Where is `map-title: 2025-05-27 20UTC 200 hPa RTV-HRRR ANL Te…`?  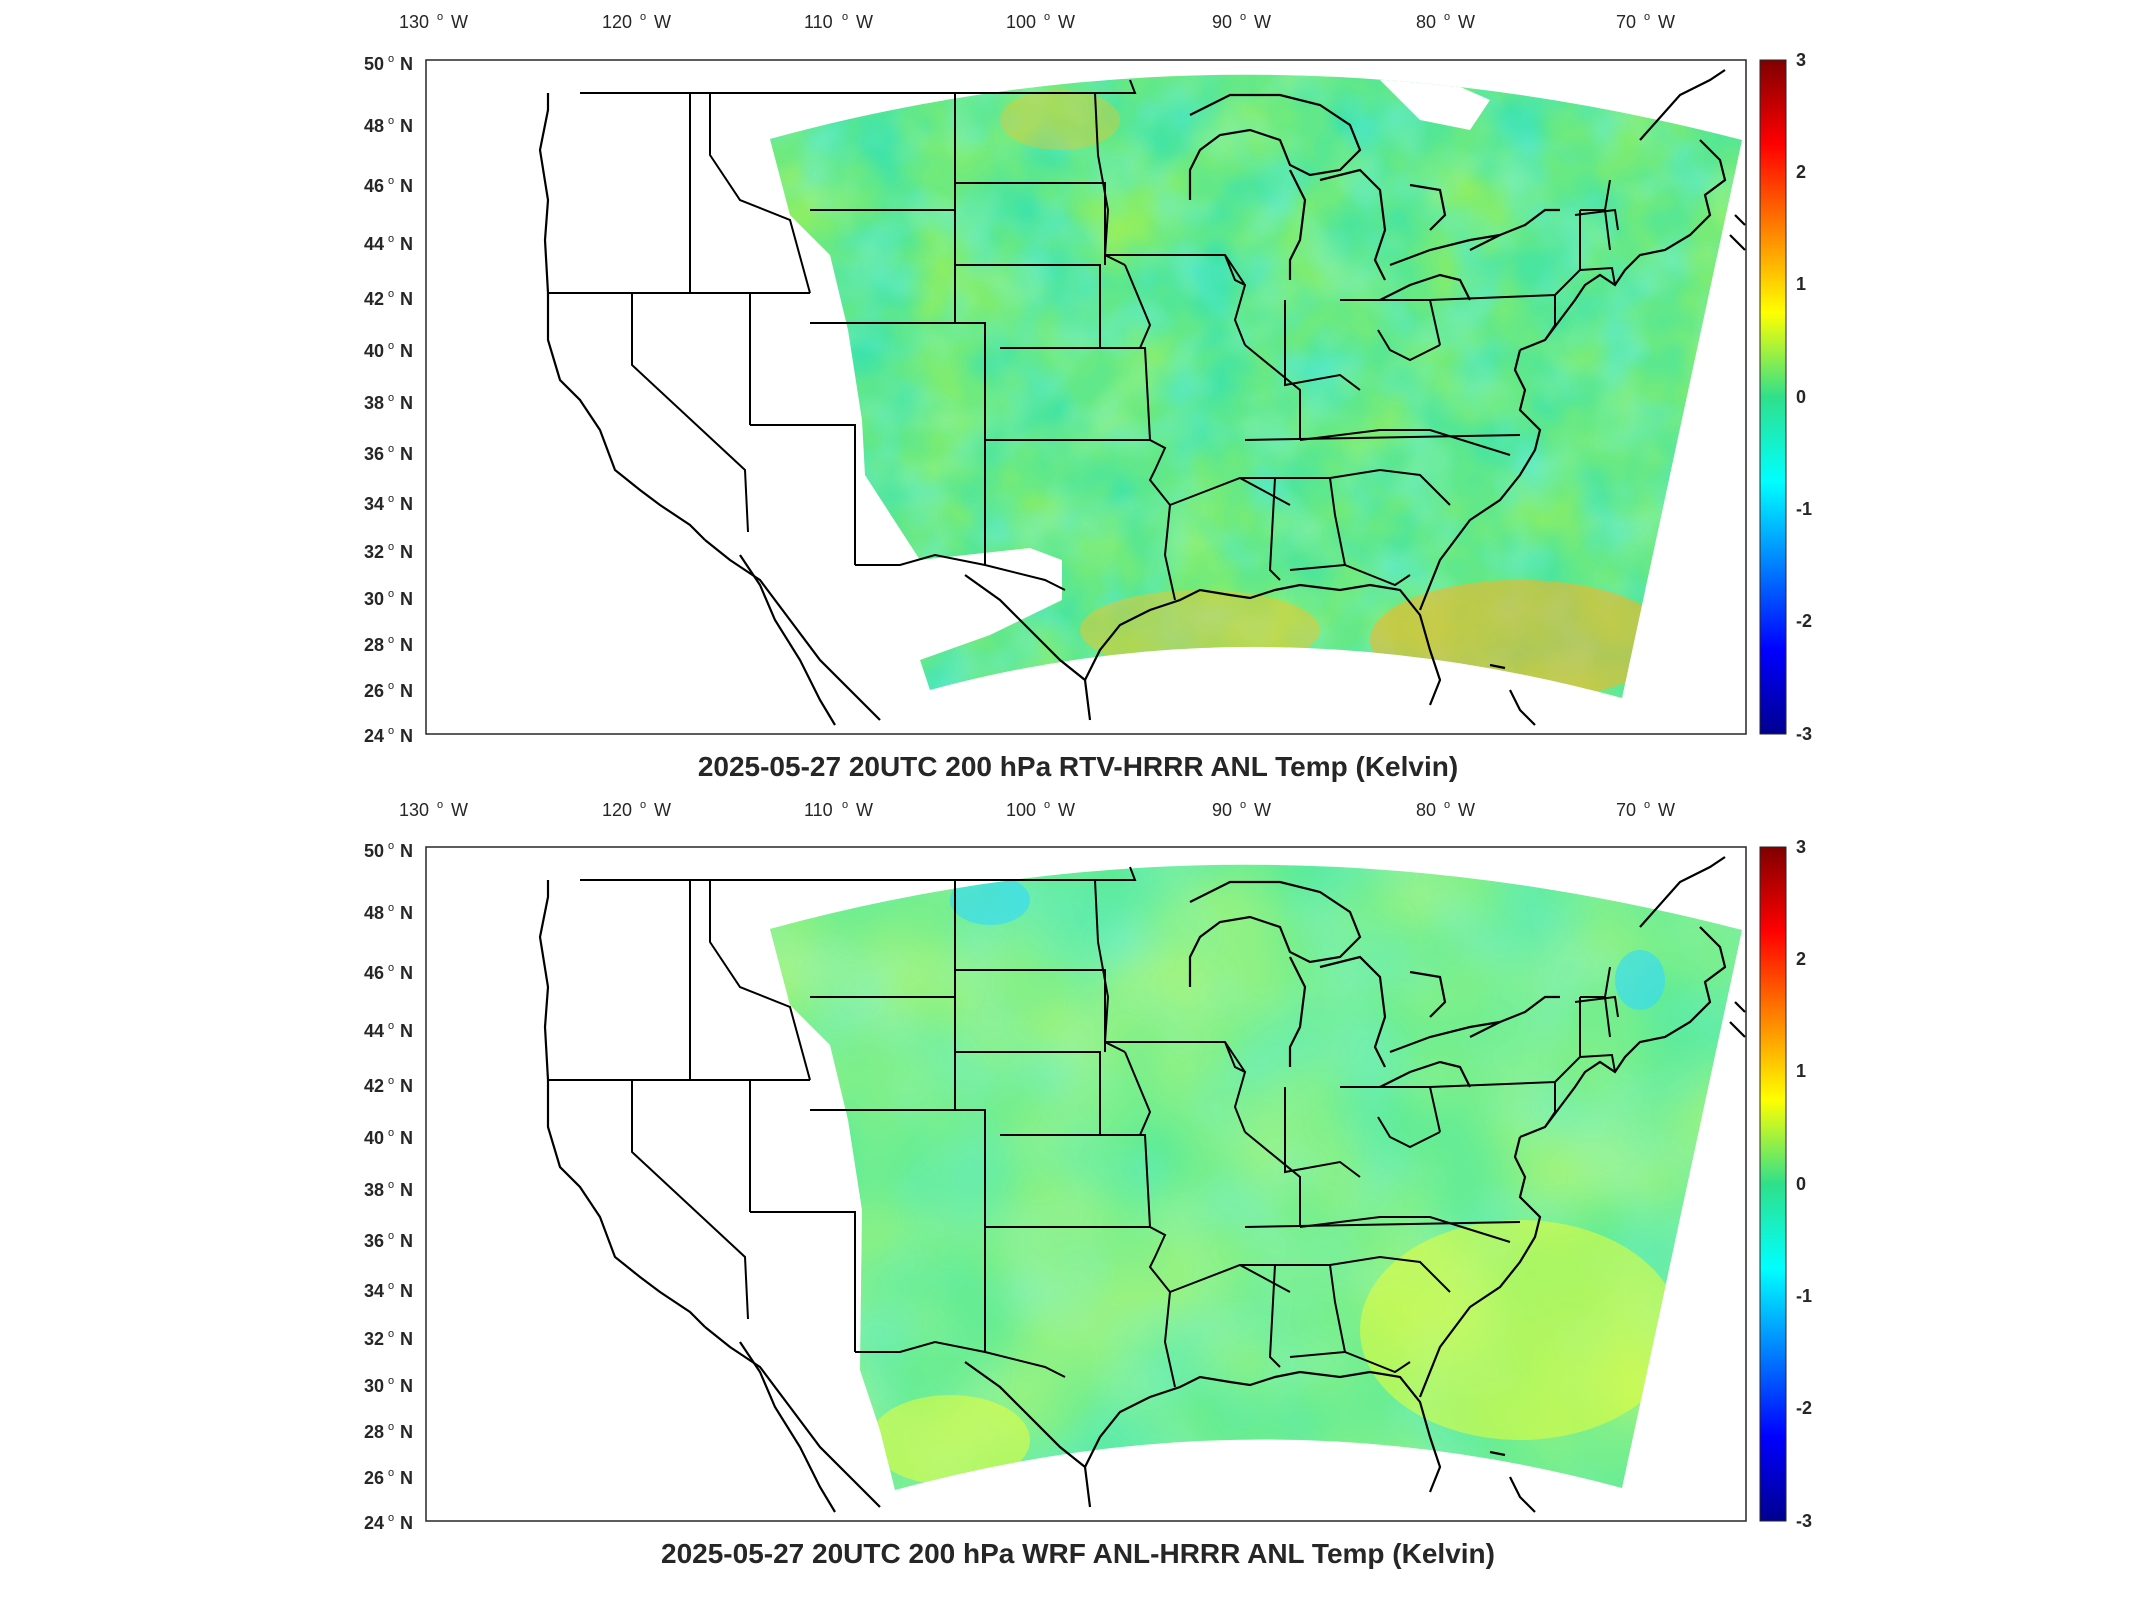 map-title: 2025-05-27 20UTC 200 hPa RTV-HRRR ANL Te… is located at coordinates (1078, 766).